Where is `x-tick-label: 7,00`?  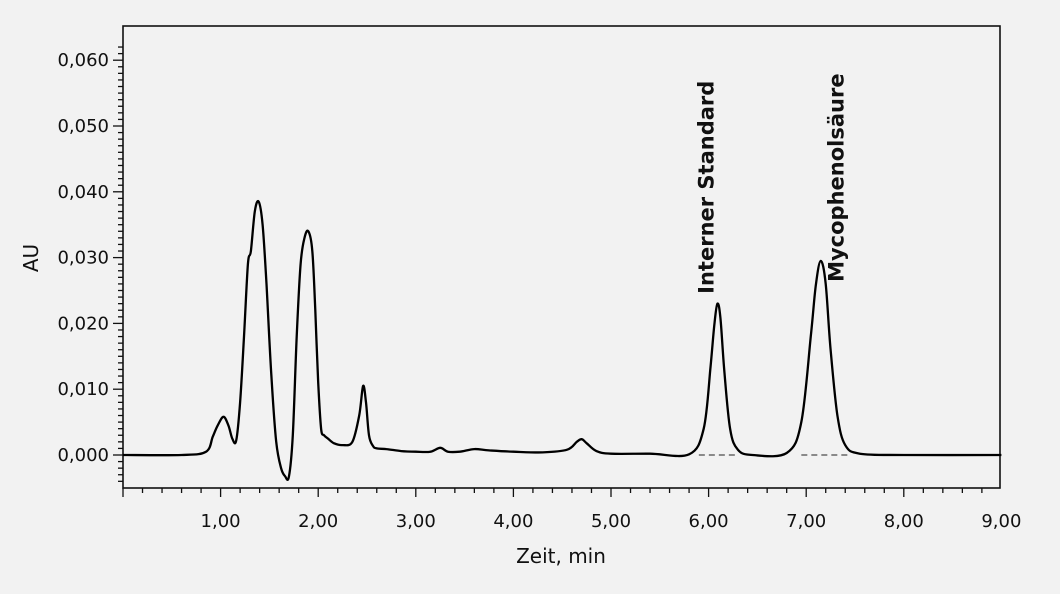
x-tick-label: 7,00 is located at coordinates (806, 521).